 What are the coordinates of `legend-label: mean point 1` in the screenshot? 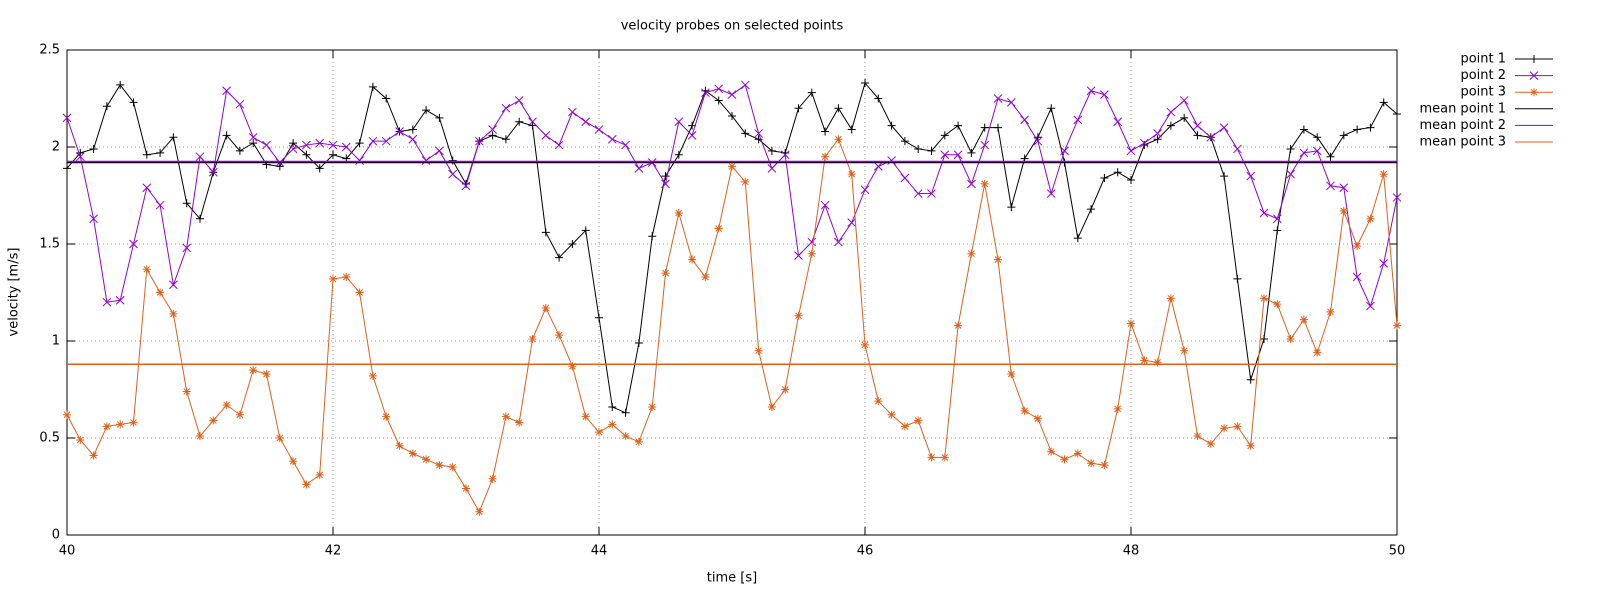 It's located at (1462, 108).